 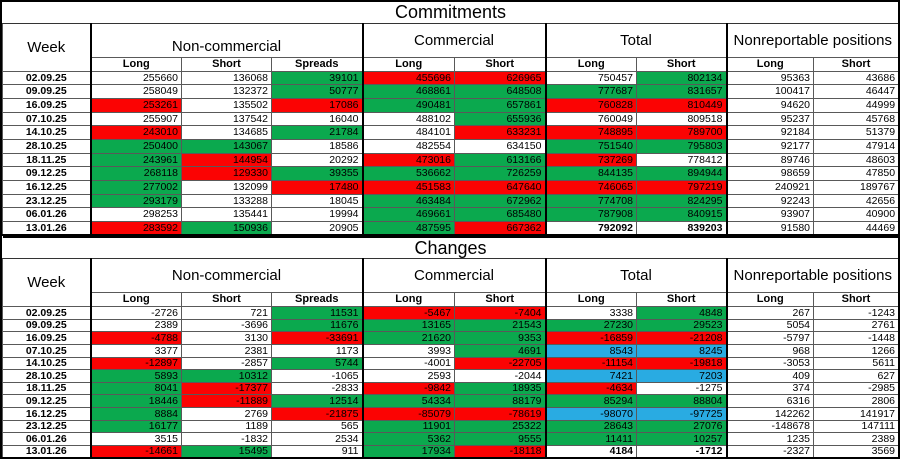 I want to click on value-cell: 19994, so click(x=317, y=215).